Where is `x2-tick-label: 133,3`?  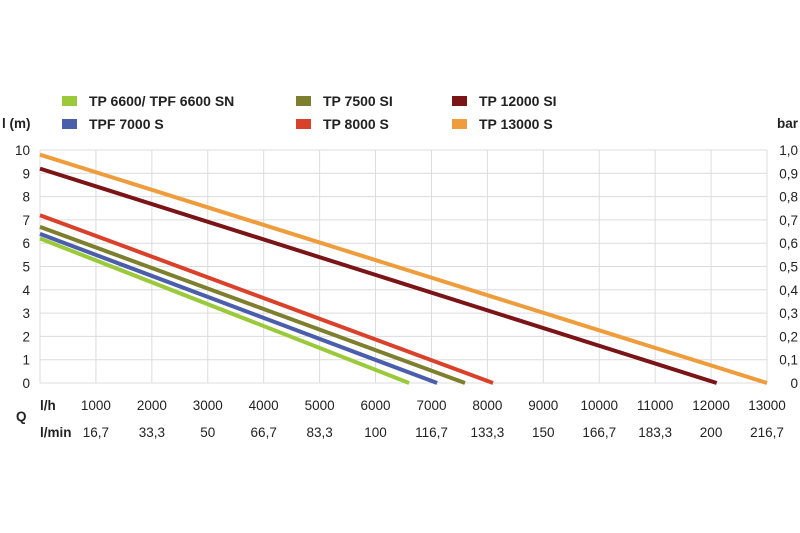 x2-tick-label: 133,3 is located at coordinates (487, 432).